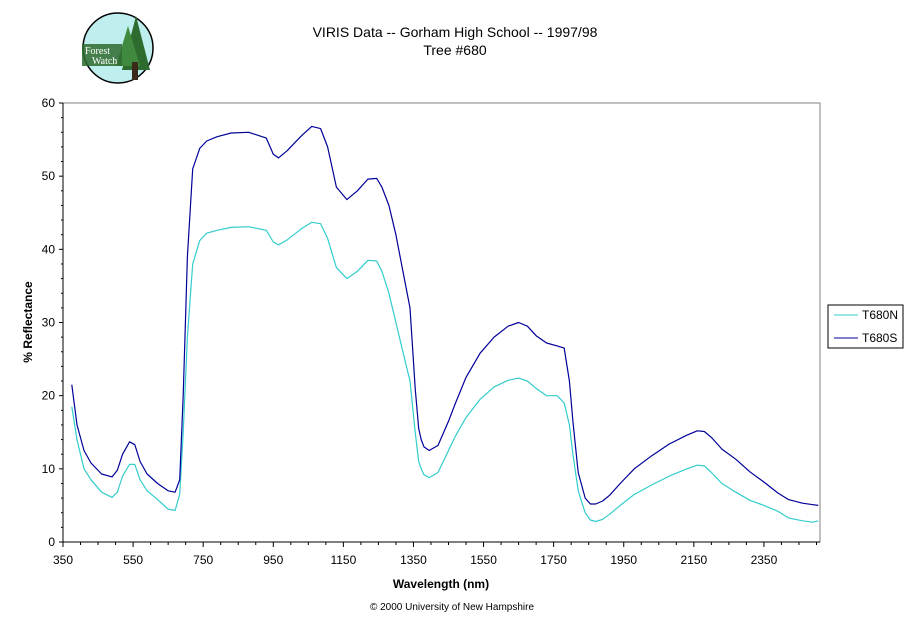 The height and width of the screenshot is (623, 911). I want to click on x-ticks: 350 550 750 950 1150 1350 1550 1750 1950 2150 2350, so click(435, 554).